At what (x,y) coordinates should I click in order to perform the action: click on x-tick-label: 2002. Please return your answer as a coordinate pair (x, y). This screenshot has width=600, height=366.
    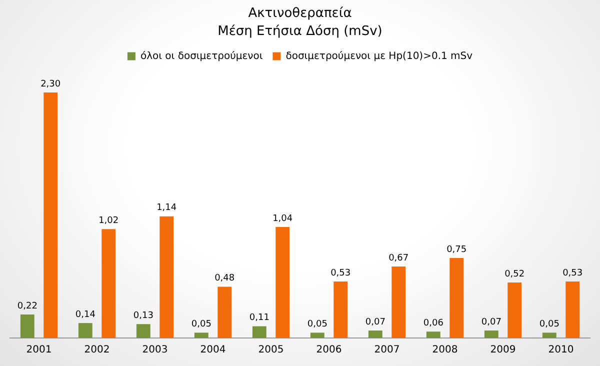
    Looking at the image, I should click on (97, 350).